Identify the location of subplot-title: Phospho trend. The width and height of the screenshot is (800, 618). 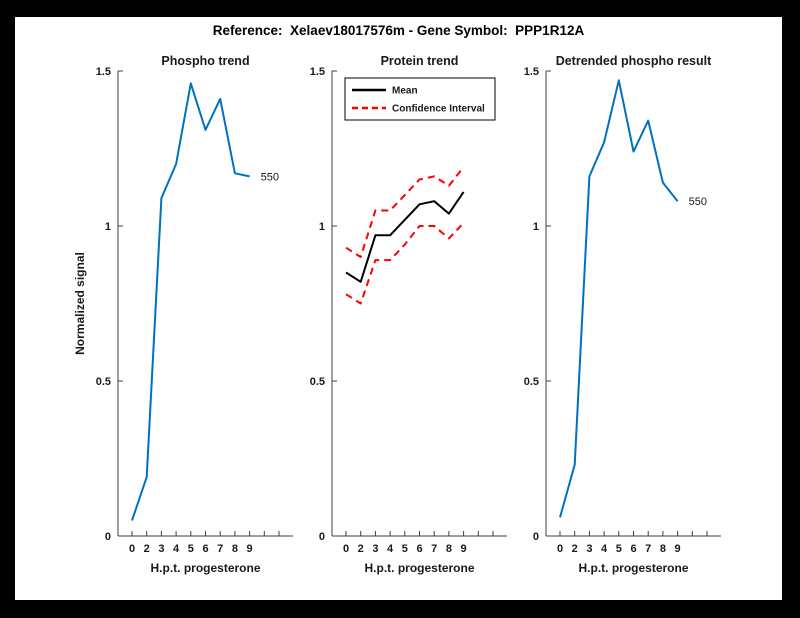
(205, 61).